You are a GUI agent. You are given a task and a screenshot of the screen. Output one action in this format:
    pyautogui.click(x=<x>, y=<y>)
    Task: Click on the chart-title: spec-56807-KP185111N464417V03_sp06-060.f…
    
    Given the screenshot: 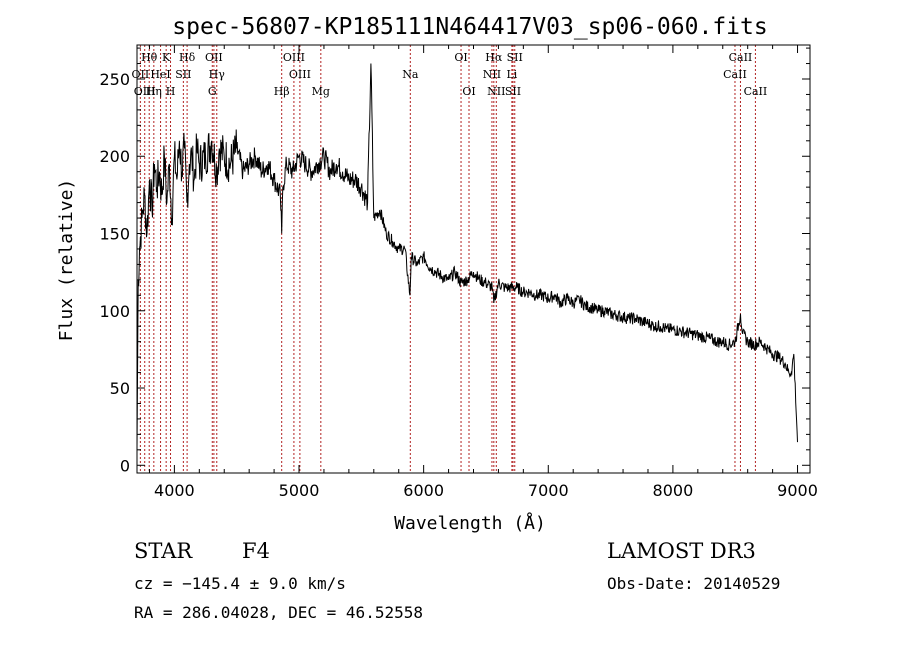 What is the action you would take?
    pyautogui.click(x=469, y=27)
    